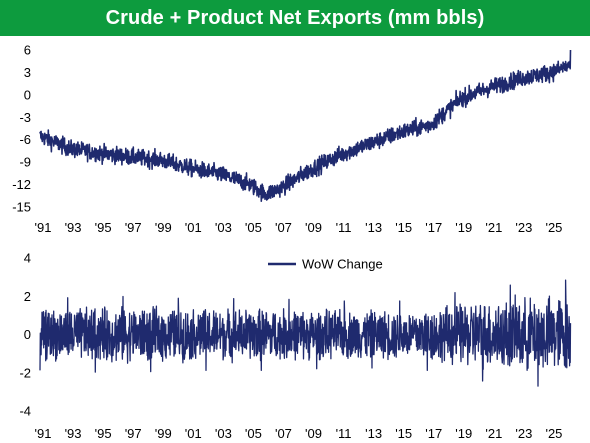 The image size is (590, 443). I want to click on y-tick-label: 3, so click(27, 72).